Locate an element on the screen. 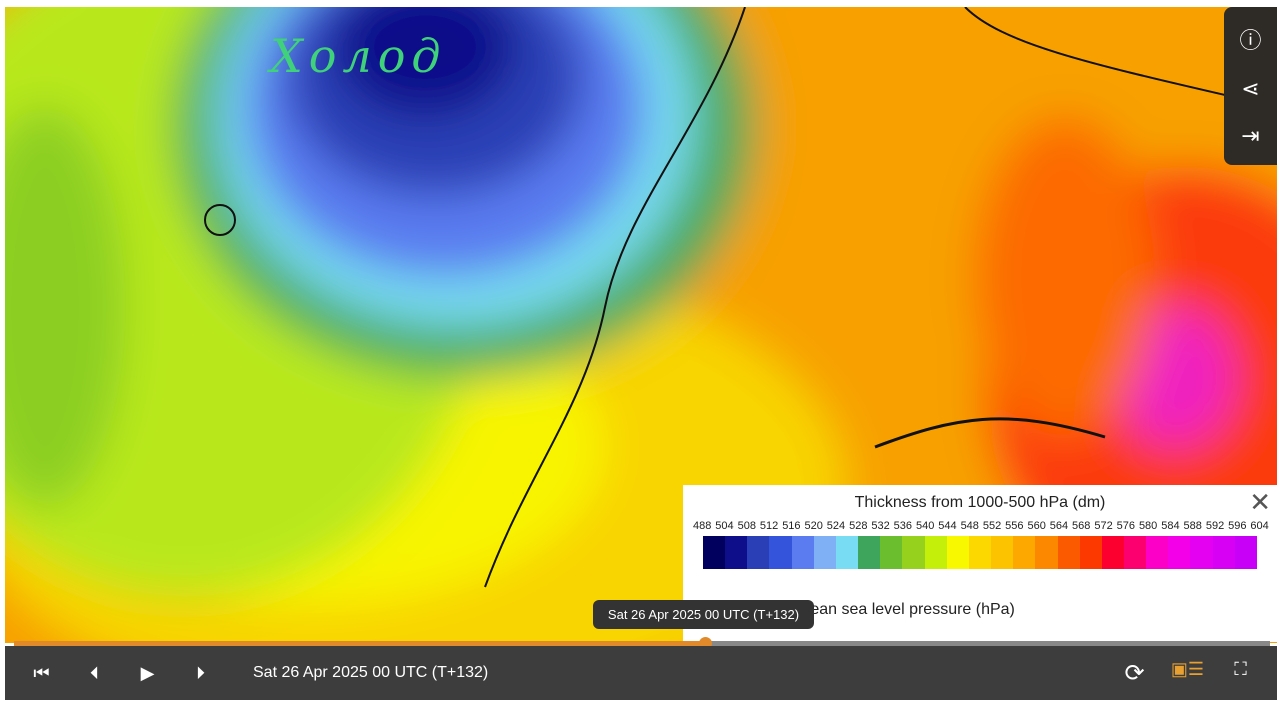 The height and width of the screenshot is (703, 1280). legend-tick: 576 is located at coordinates (1125, 526).